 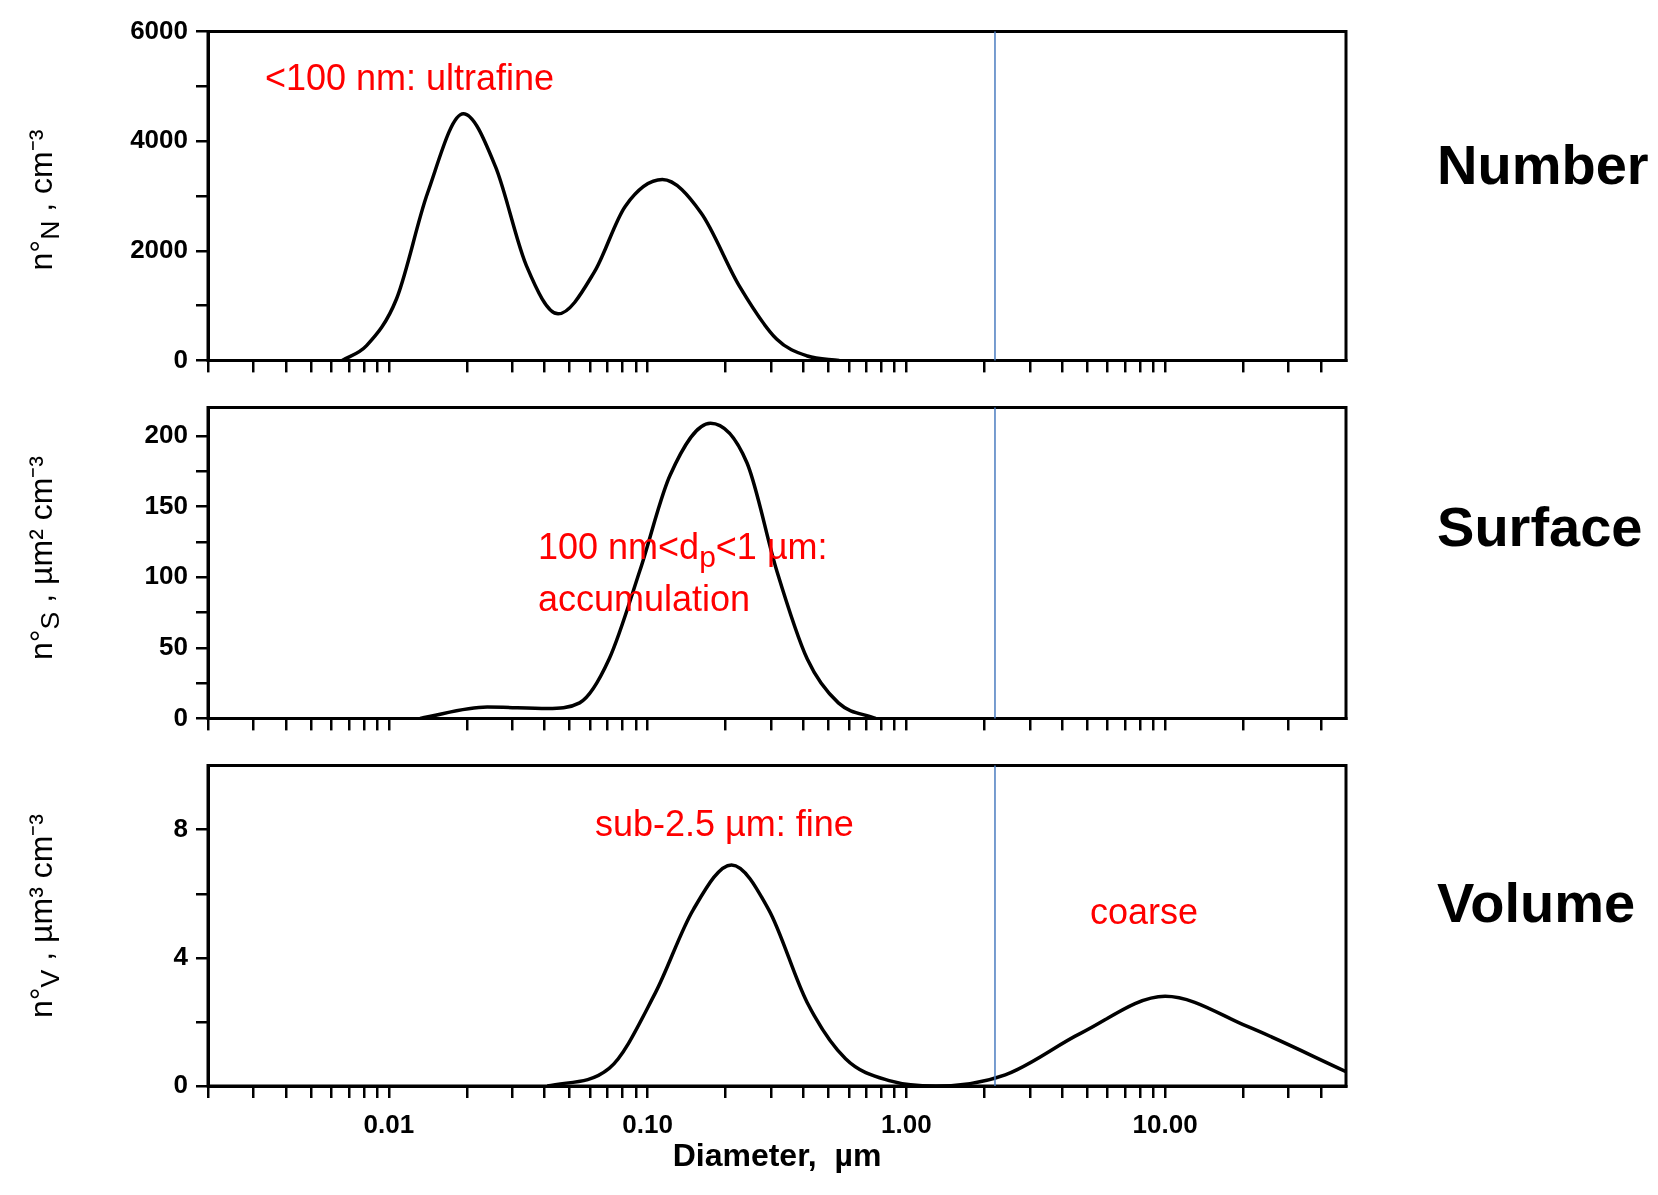 I want to click on x-tick-label: 1.00, so click(x=906, y=1123).